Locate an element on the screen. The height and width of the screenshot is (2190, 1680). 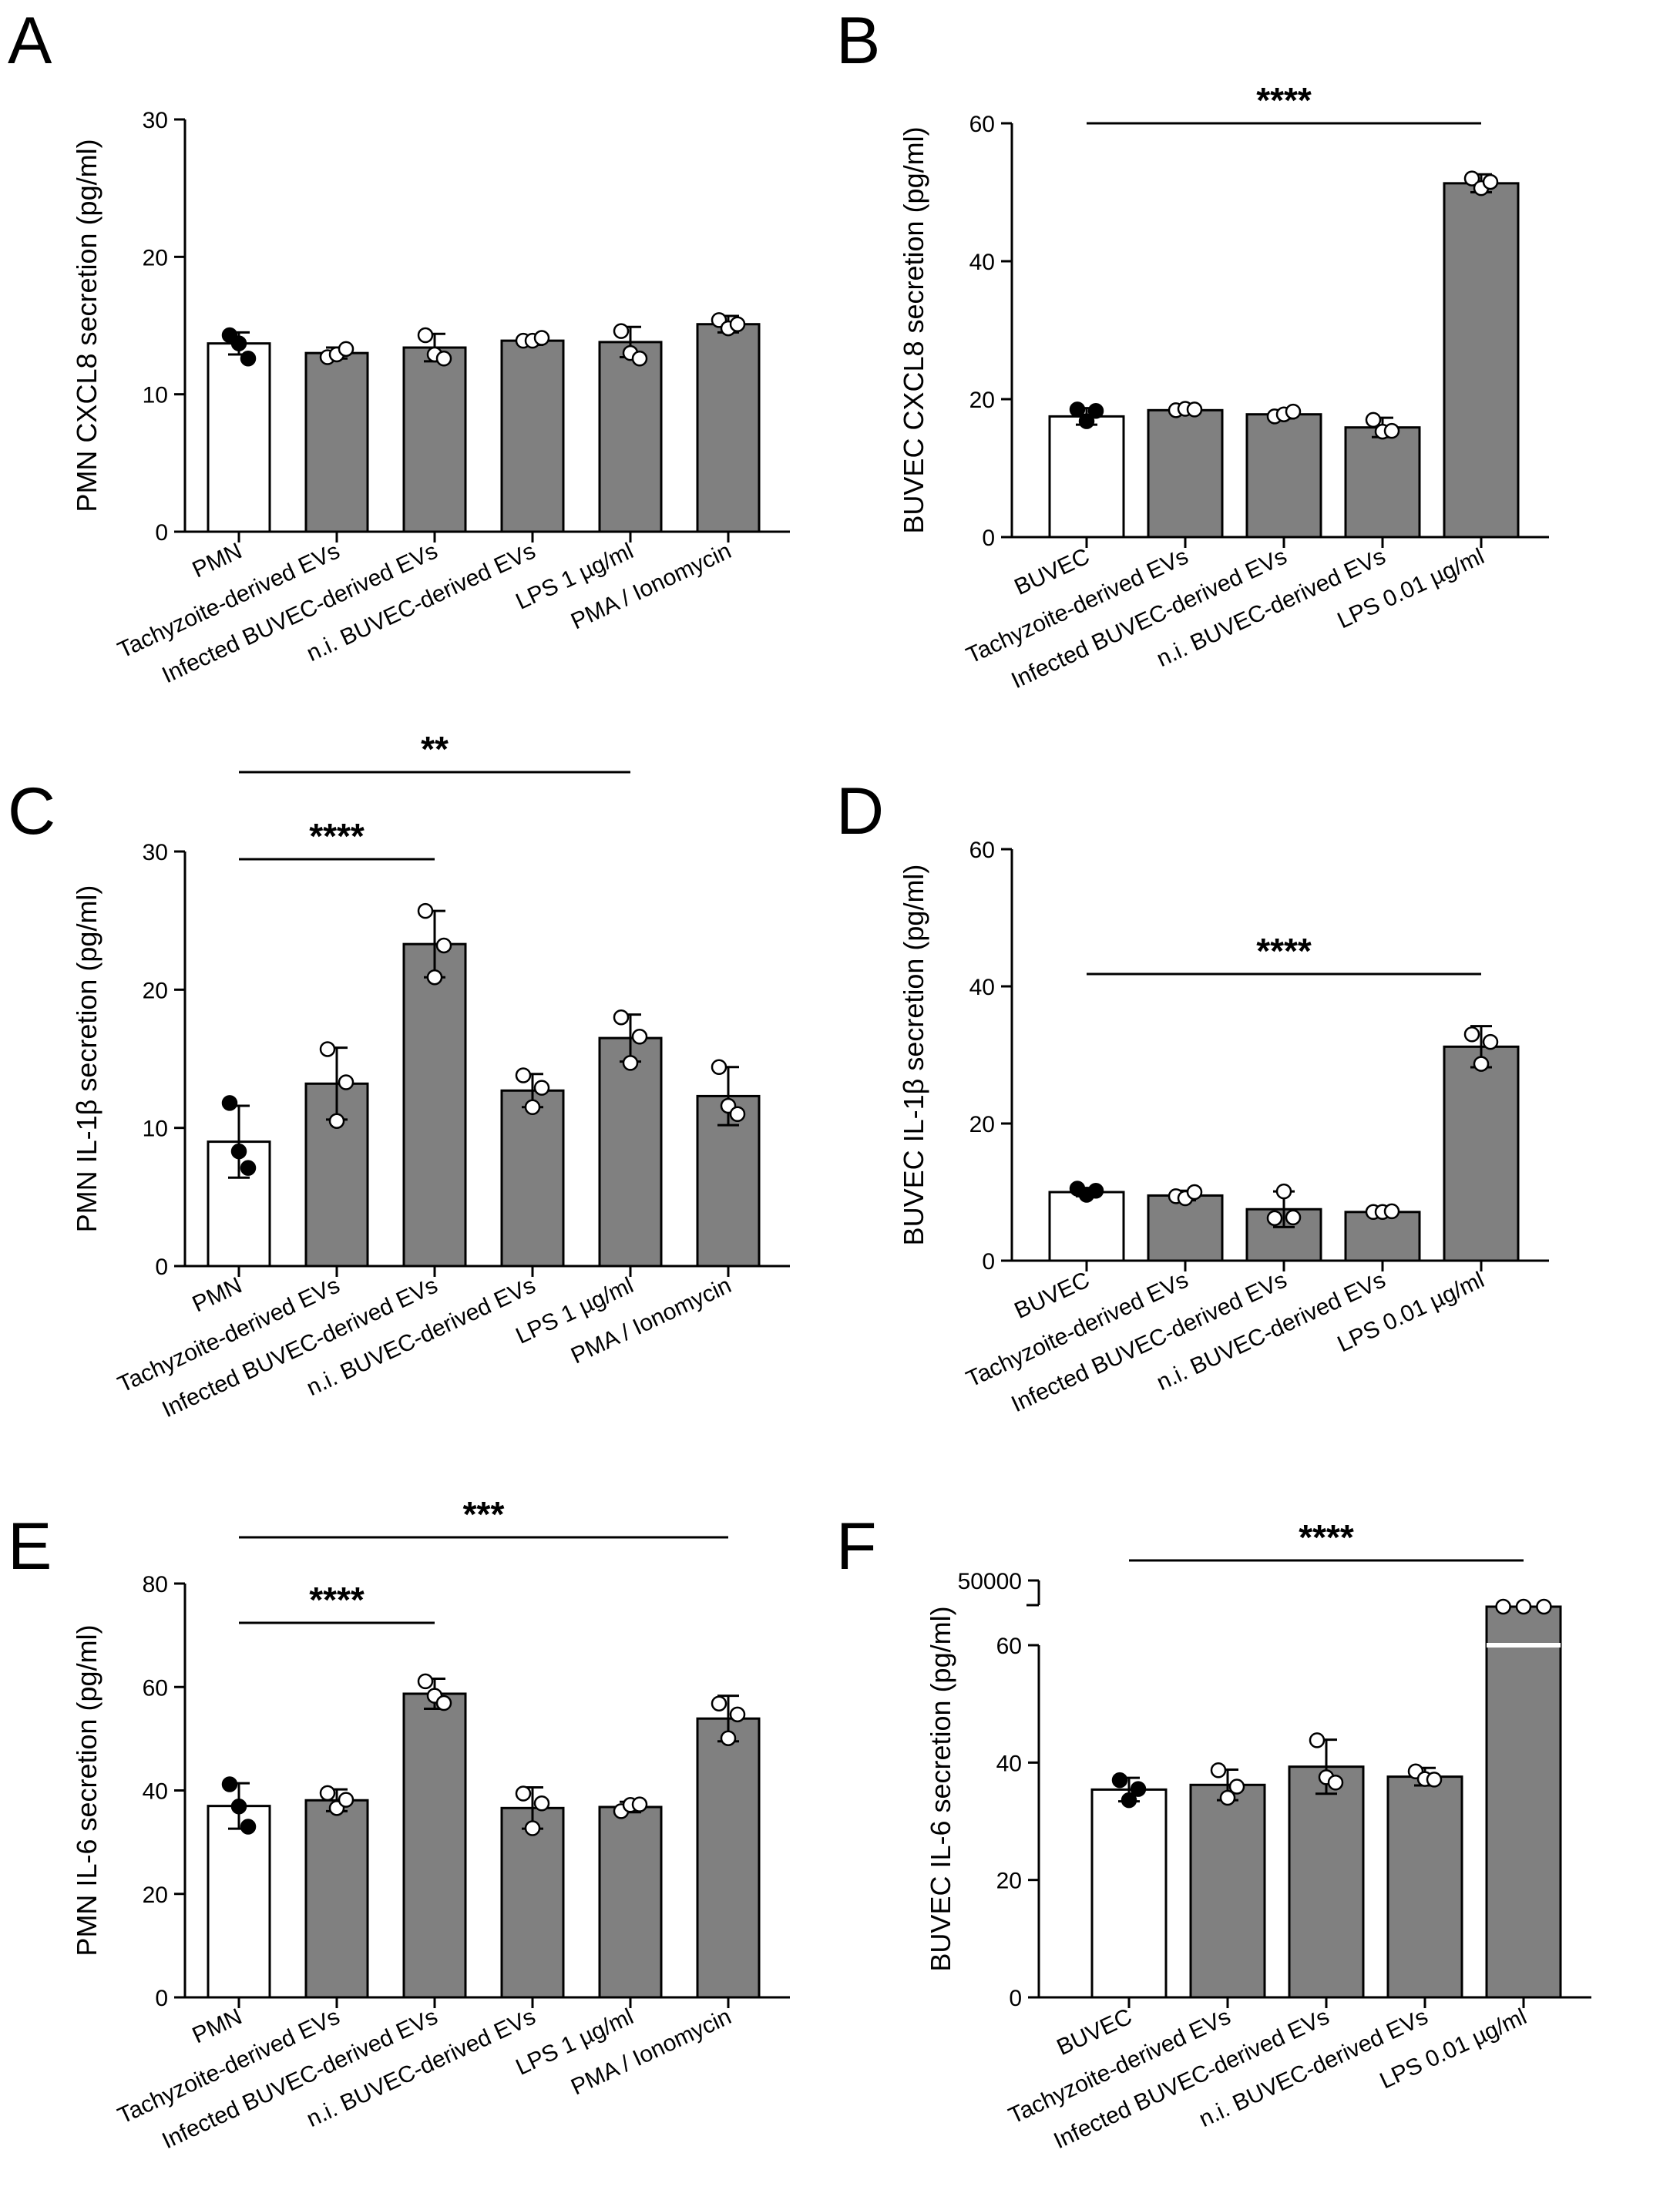
y-tick-label-c-2: 20 is located at coordinates (156, 990).